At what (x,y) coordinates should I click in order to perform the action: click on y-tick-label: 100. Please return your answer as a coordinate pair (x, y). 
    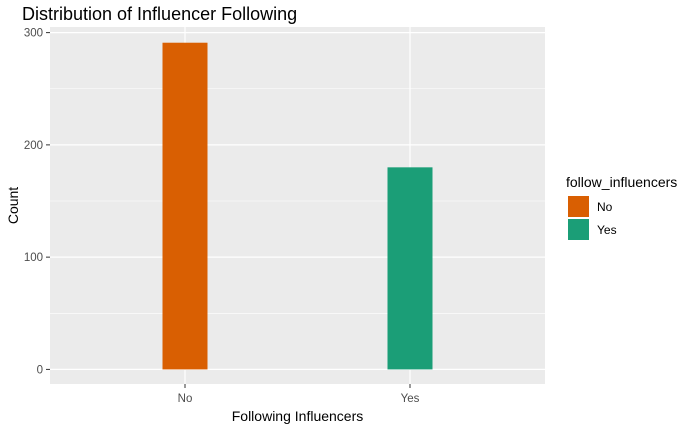
    Looking at the image, I should click on (33, 258).